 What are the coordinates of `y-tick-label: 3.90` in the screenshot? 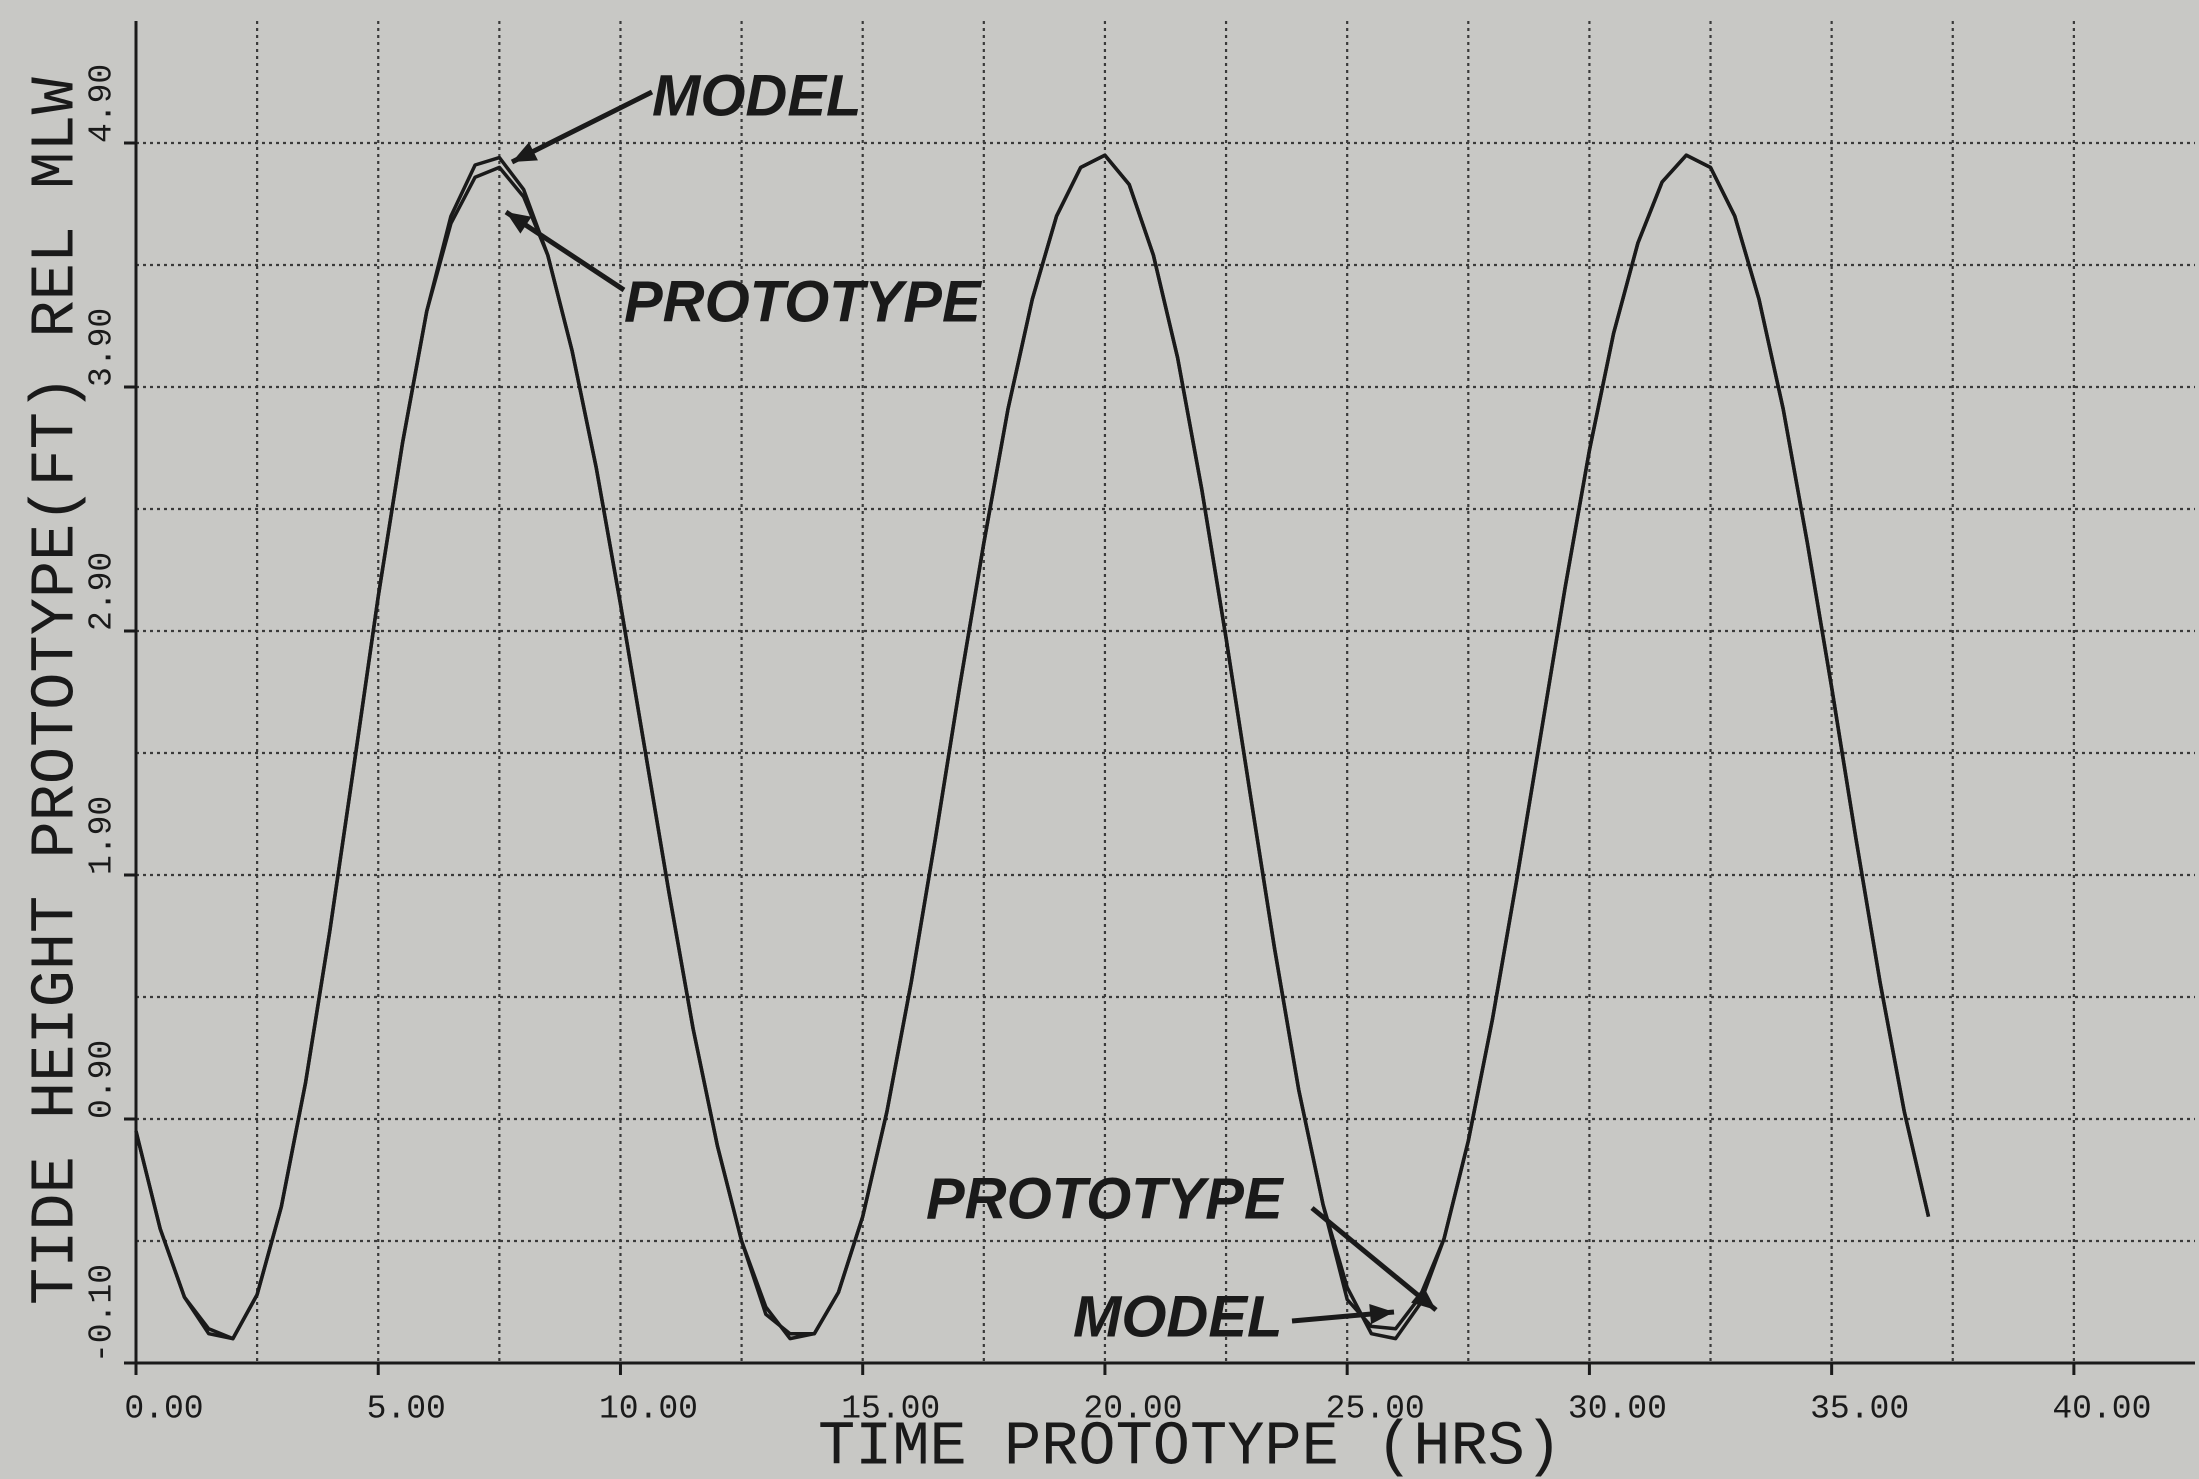 It's located at (102, 347).